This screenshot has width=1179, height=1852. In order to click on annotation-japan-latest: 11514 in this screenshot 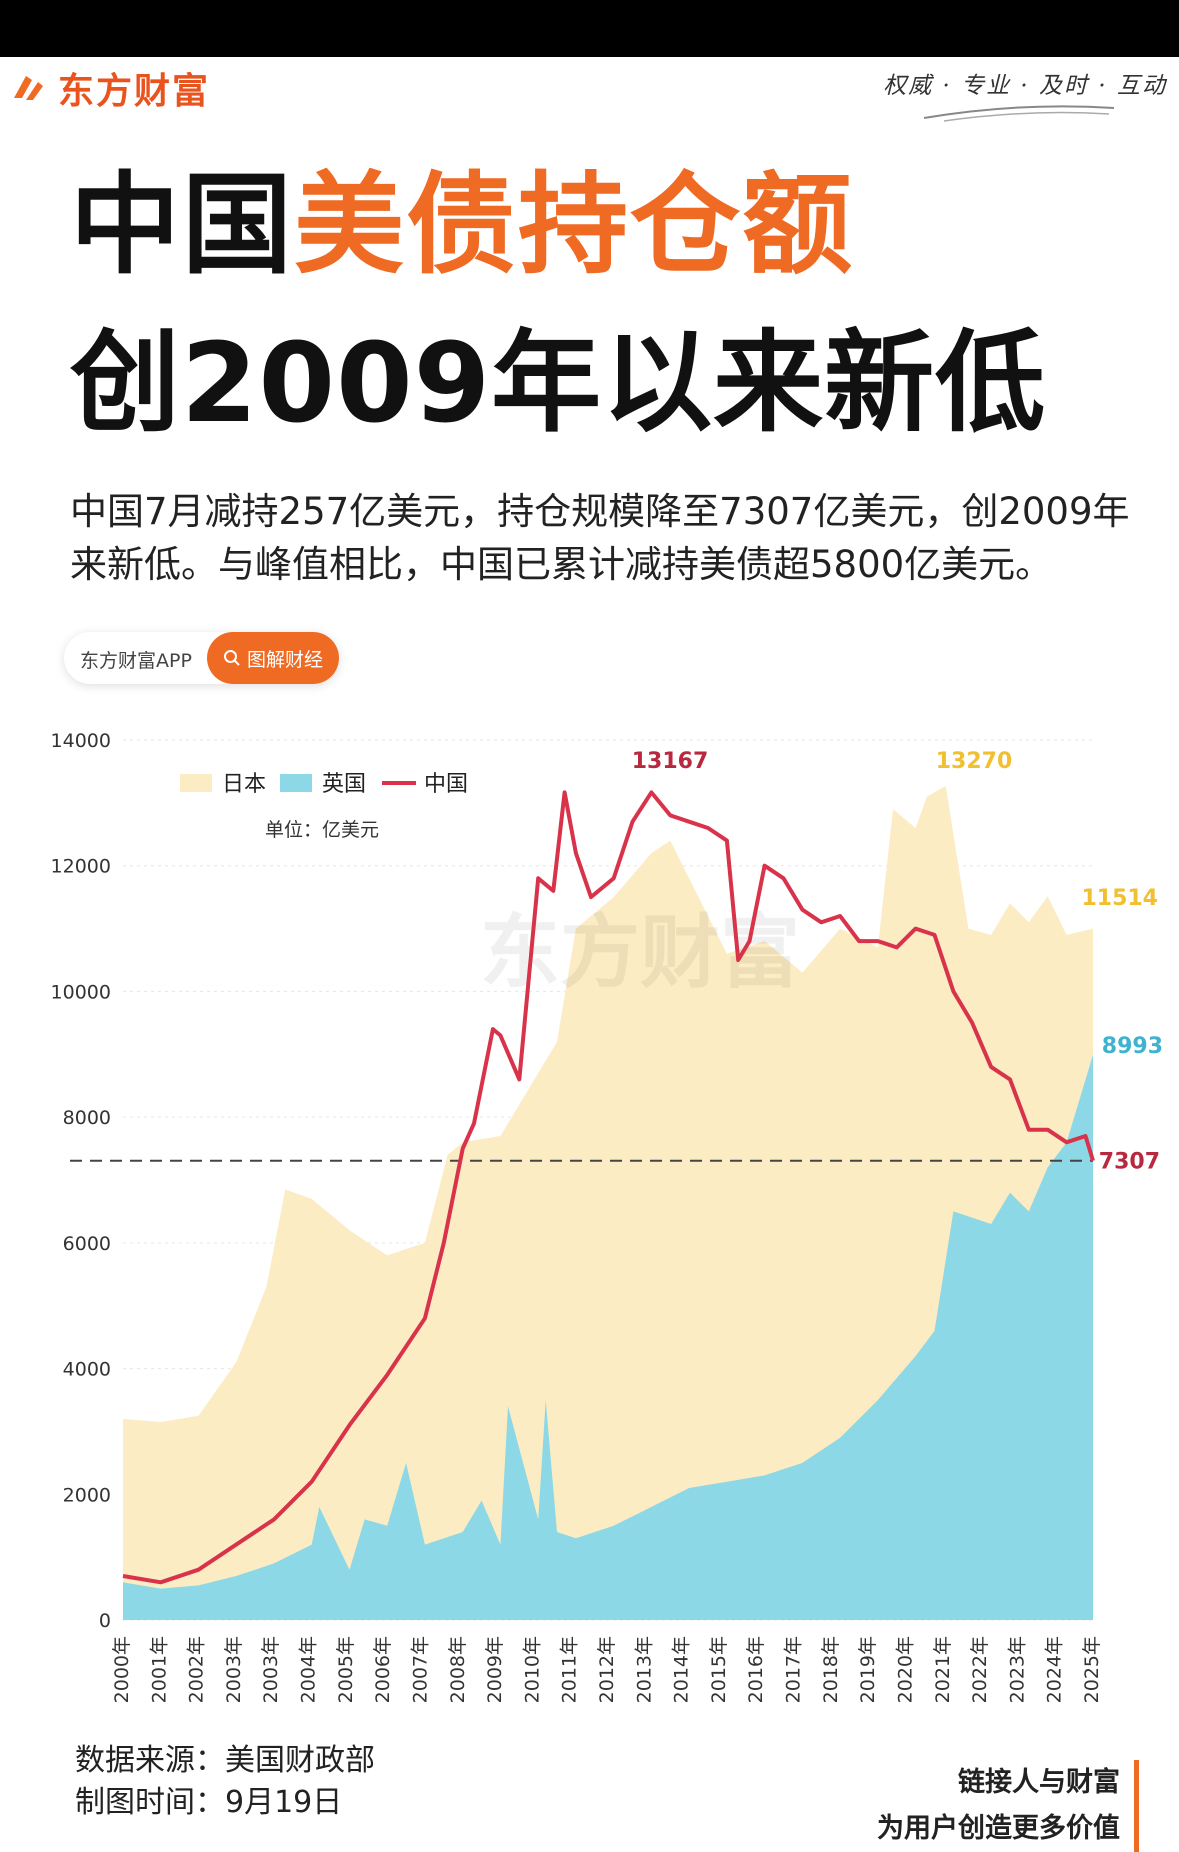, I will do `click(1119, 898)`.